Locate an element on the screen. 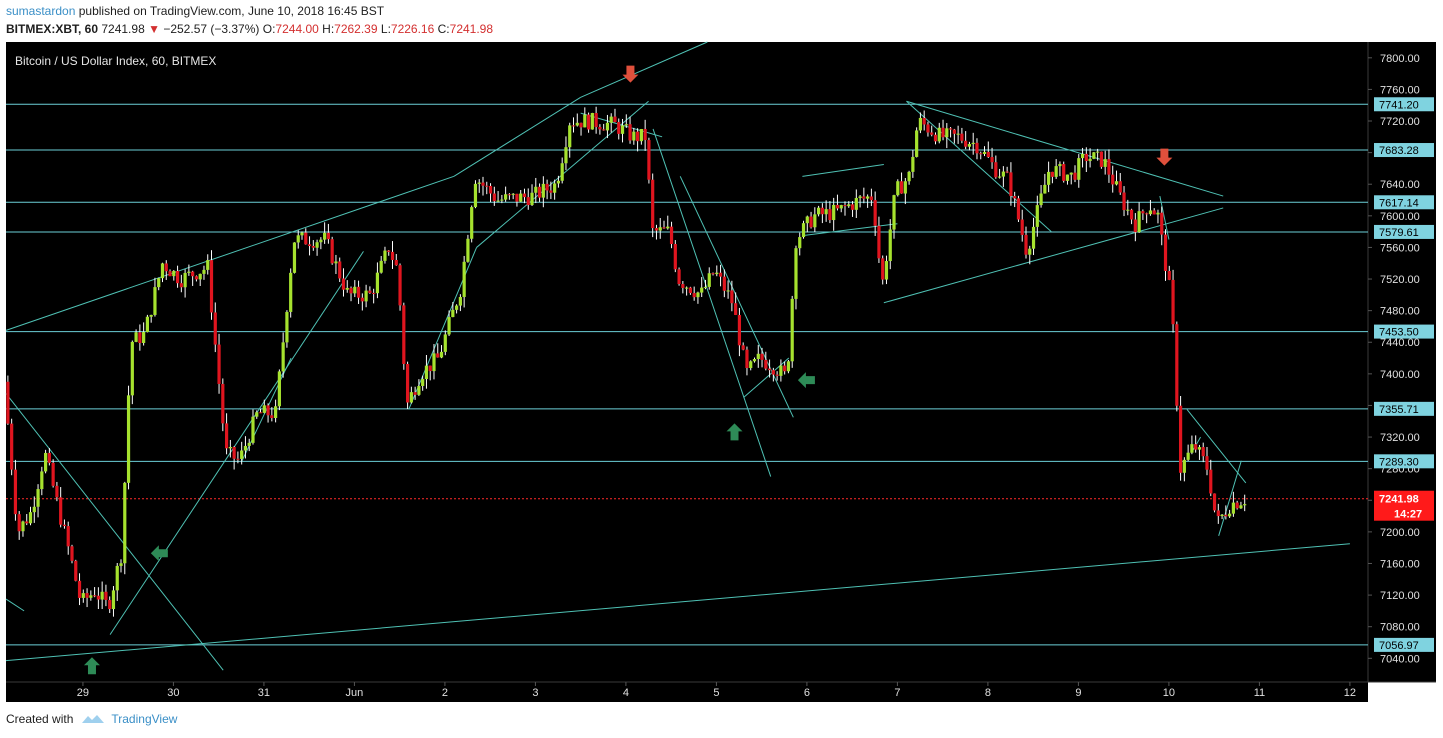  author-link: sumastardon is located at coordinates (41, 11).